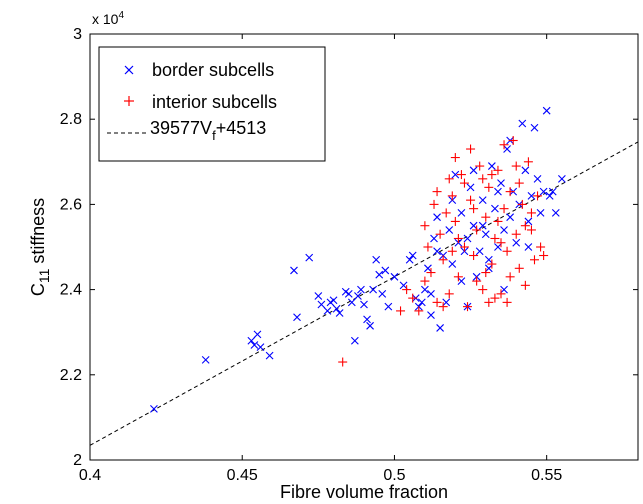  I want to click on x-axis-label: Fibre volume fraction, so click(364, 492).